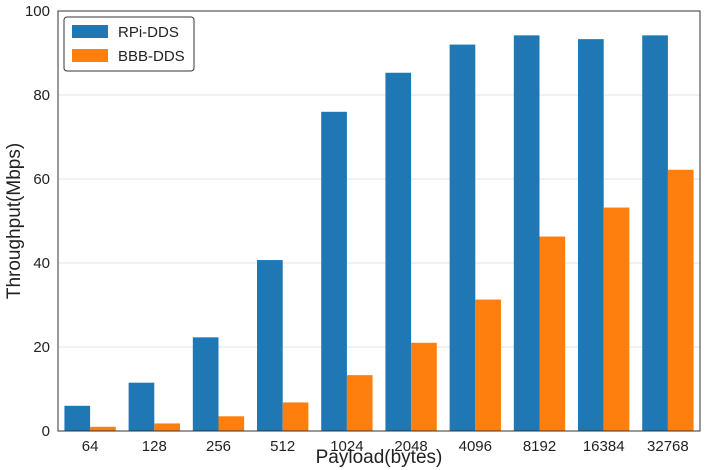 This screenshot has height=470, width=706. I want to click on x-tick-label: 1024, so click(346, 446).